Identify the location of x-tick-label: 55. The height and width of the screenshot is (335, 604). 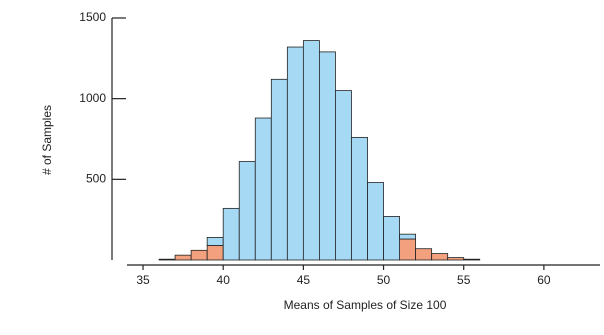
(464, 280).